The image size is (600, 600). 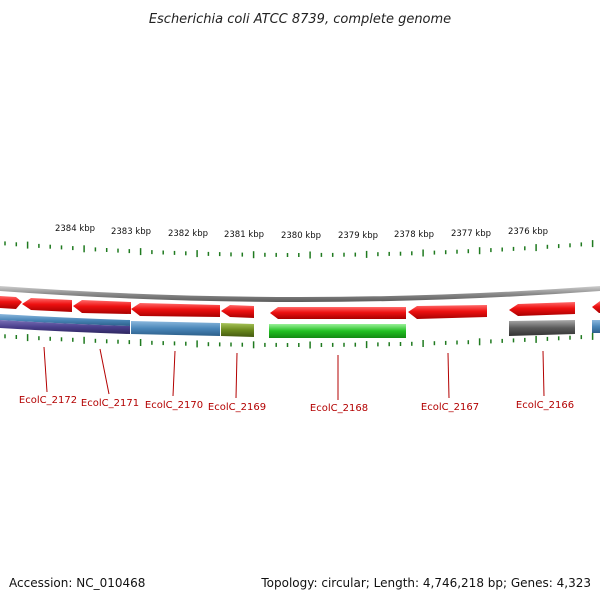 What do you see at coordinates (110, 403) in the screenshot?
I see `gene-label: EcolC_2171` at bounding box center [110, 403].